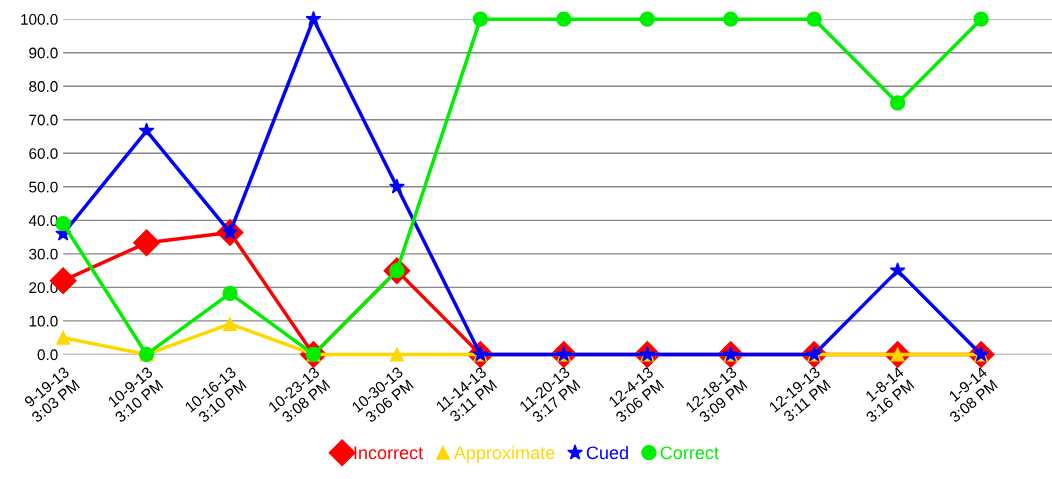  Describe the element at coordinates (43, 120) in the screenshot. I see `y-tick-label: 70.0` at that location.